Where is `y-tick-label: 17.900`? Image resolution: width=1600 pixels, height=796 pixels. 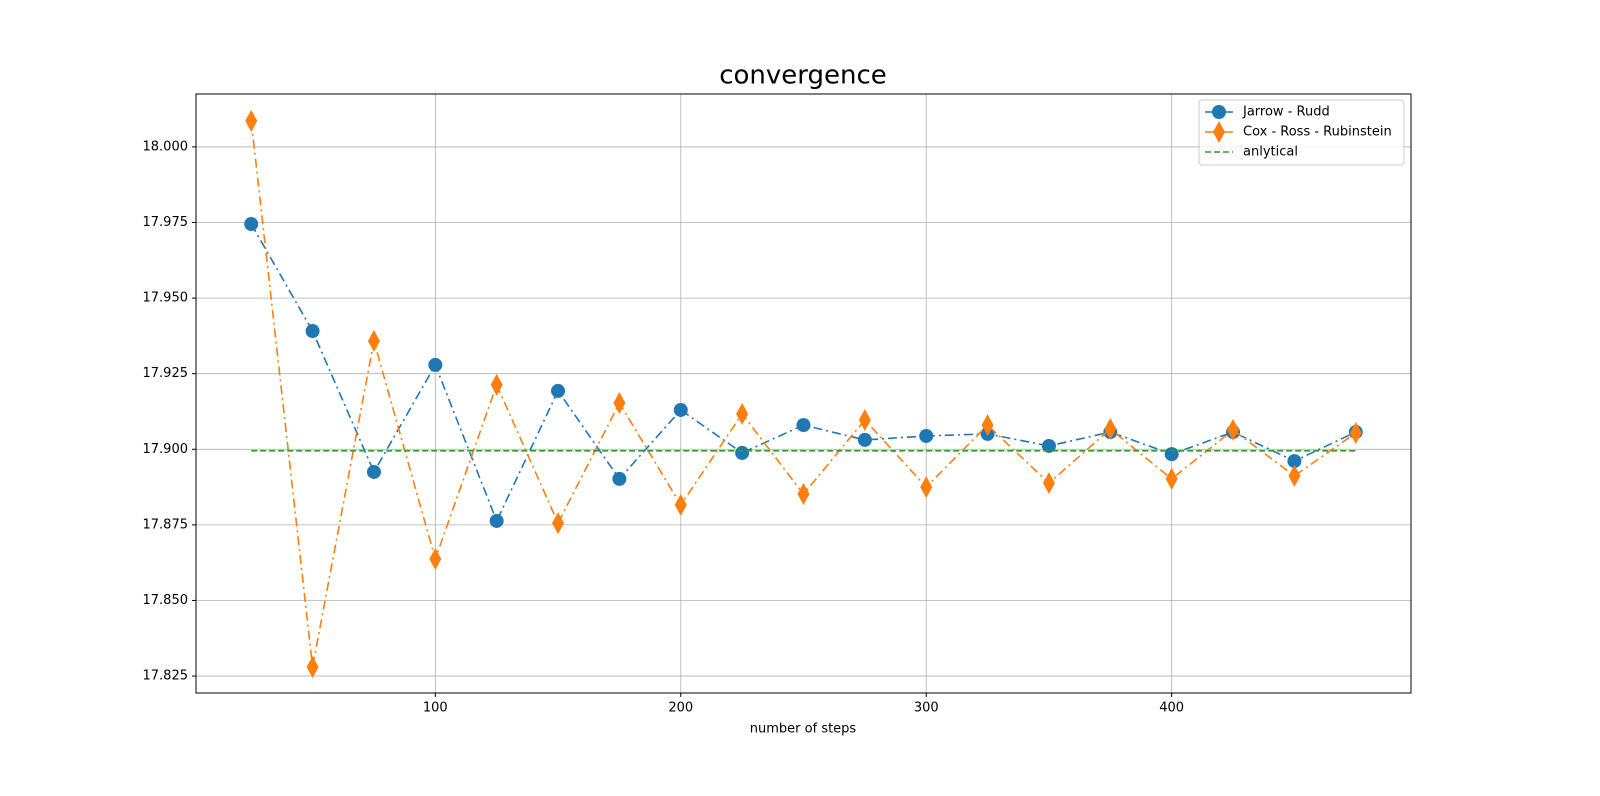
y-tick-label: 17.900 is located at coordinates (166, 449).